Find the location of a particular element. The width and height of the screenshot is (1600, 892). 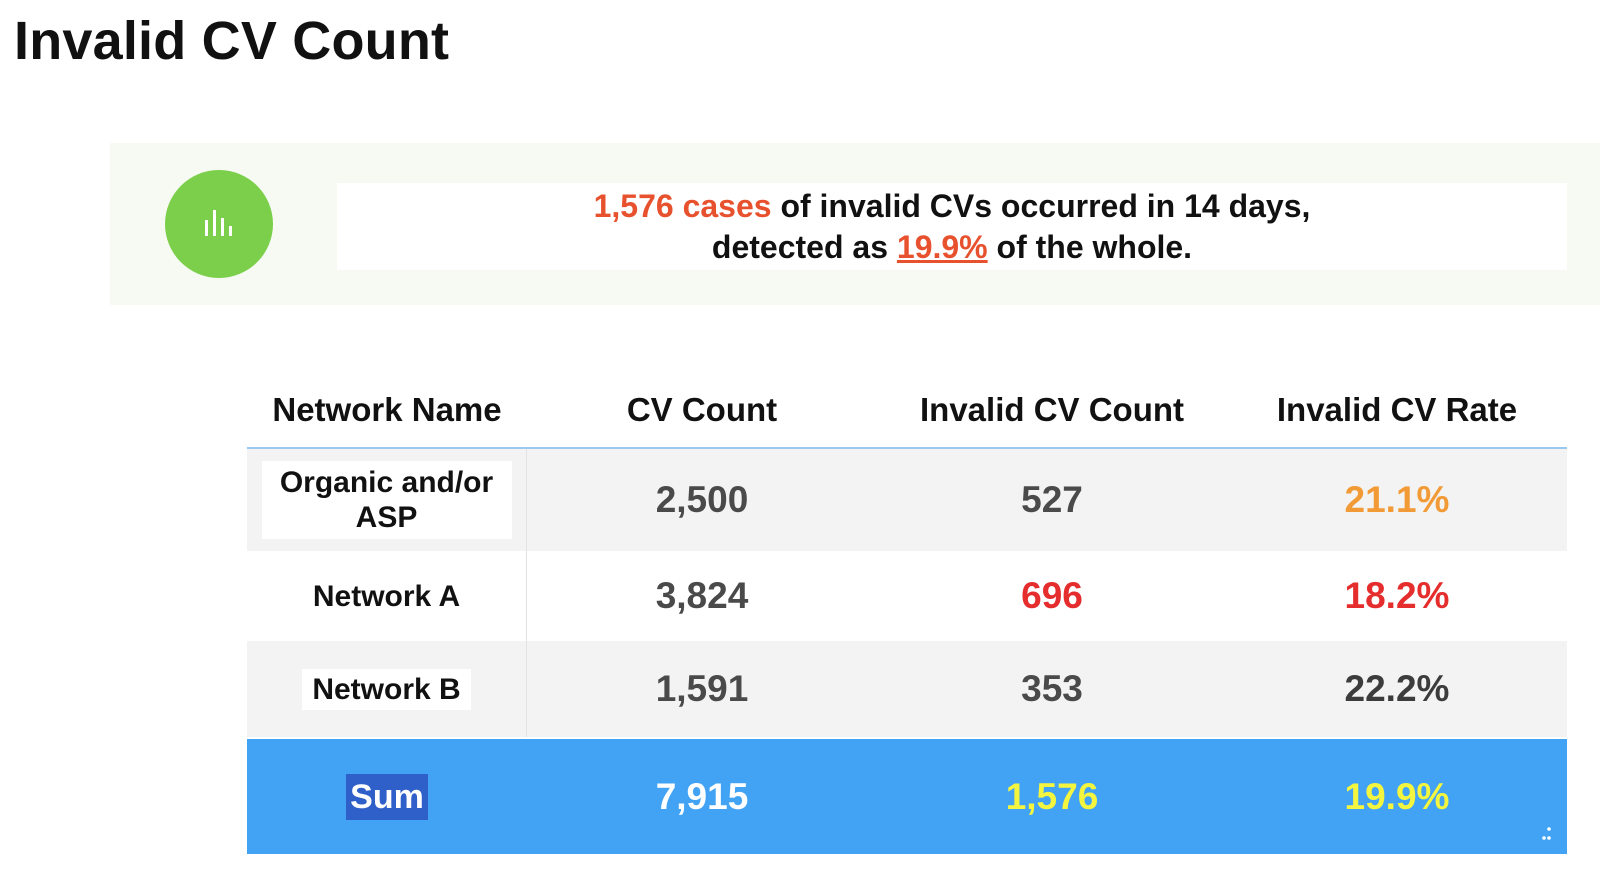

resize-handle-icon is located at coordinates (1545, 834).